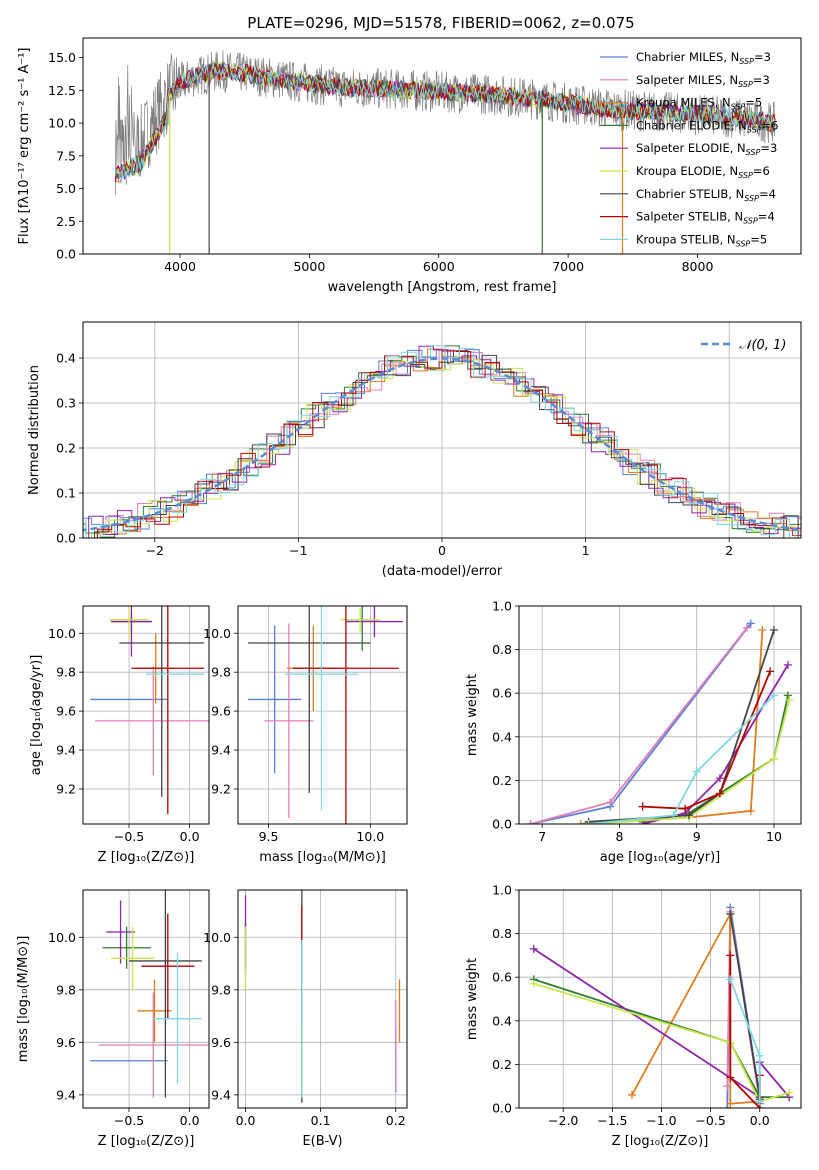 The image size is (819, 1170). I want to click on legend-entry: Kroupa MILES, NSSP=5, so click(699, 104).